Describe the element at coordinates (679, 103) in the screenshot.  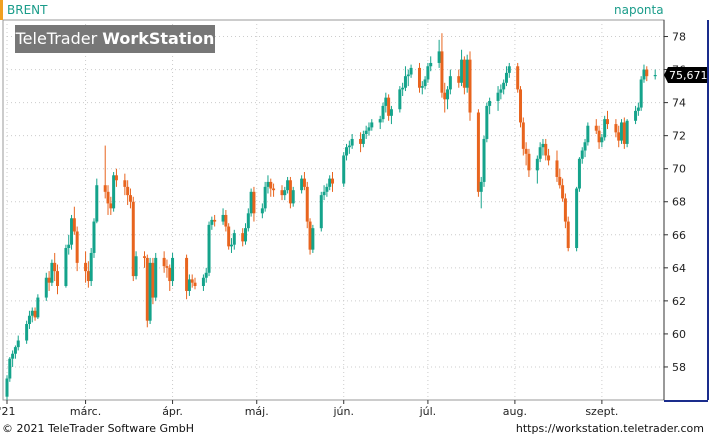
I see `y-tick-label: 74` at that location.